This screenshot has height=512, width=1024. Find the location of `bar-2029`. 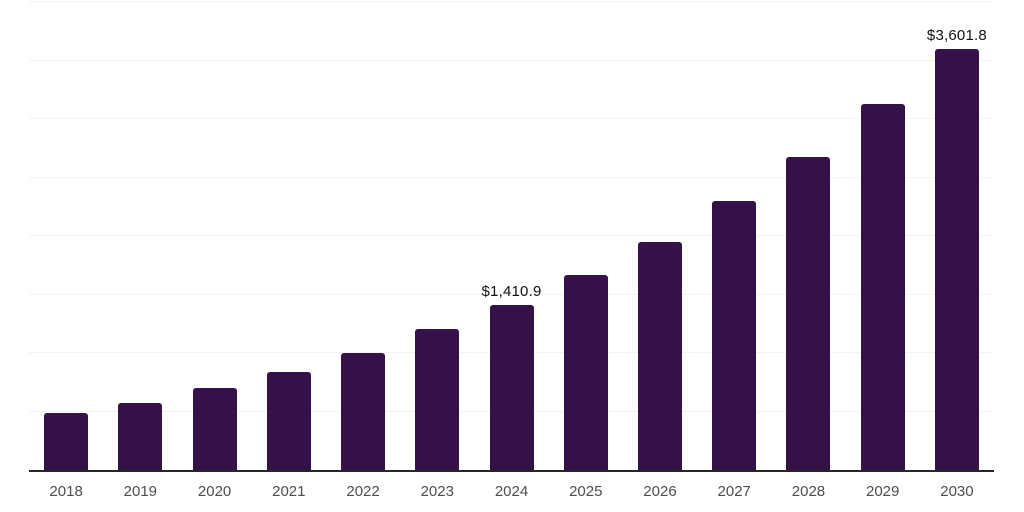

bar-2029 is located at coordinates (882, 287).